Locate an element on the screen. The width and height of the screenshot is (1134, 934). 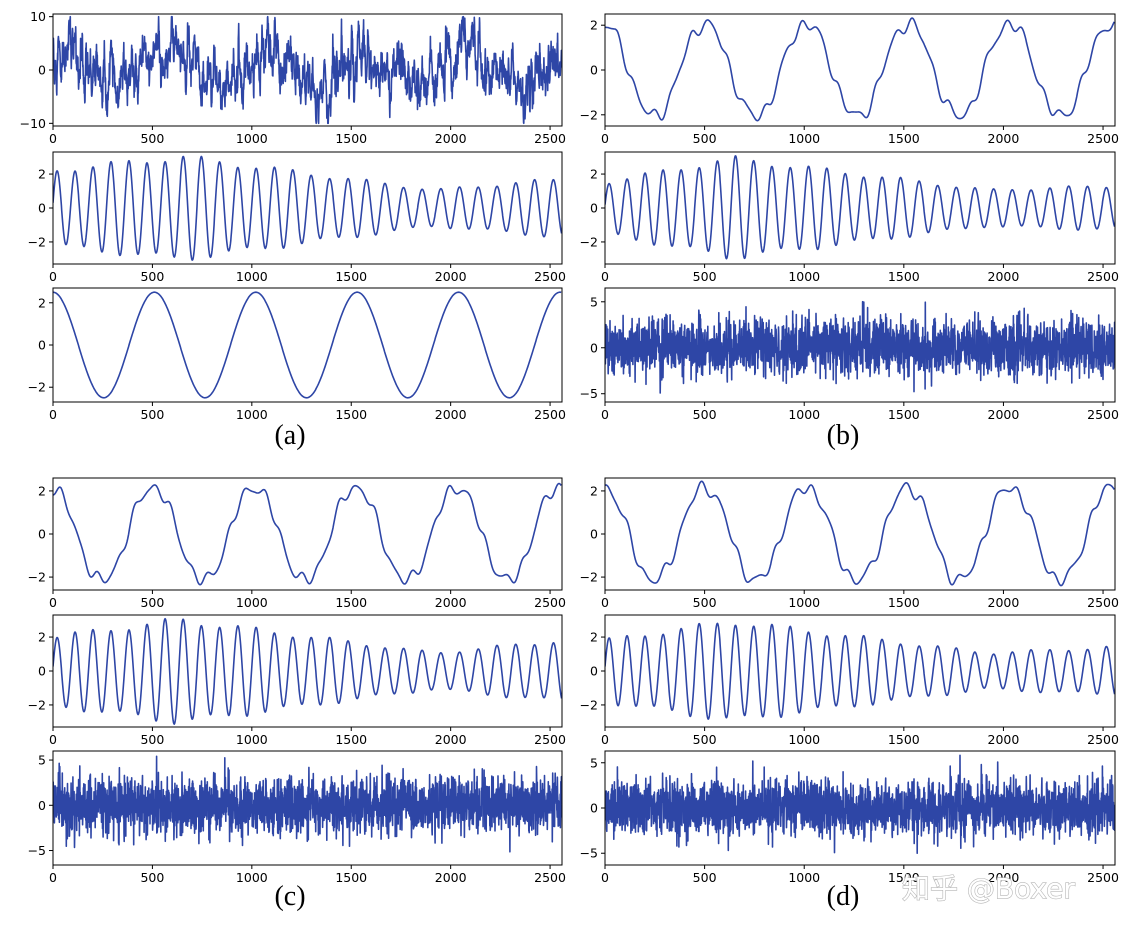
subplot-8: 0 500 1000 1500 2000 2500 2 0 −2 is located at coordinates (297, 680).